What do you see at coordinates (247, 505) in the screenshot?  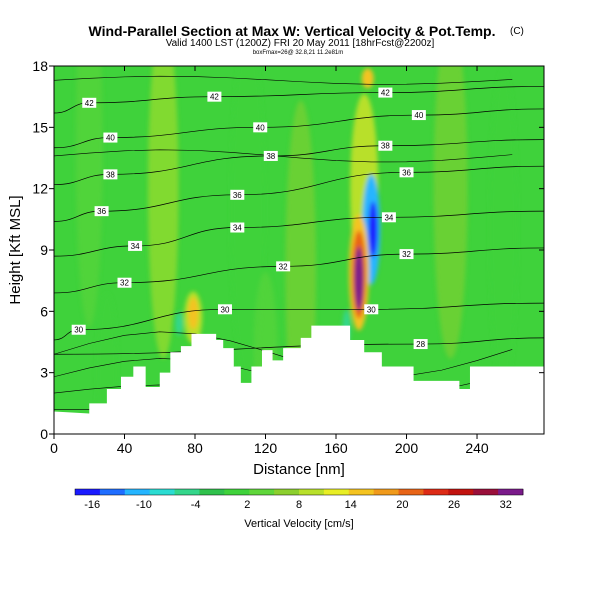 I see `colorbar-tick-label: 2` at bounding box center [247, 505].